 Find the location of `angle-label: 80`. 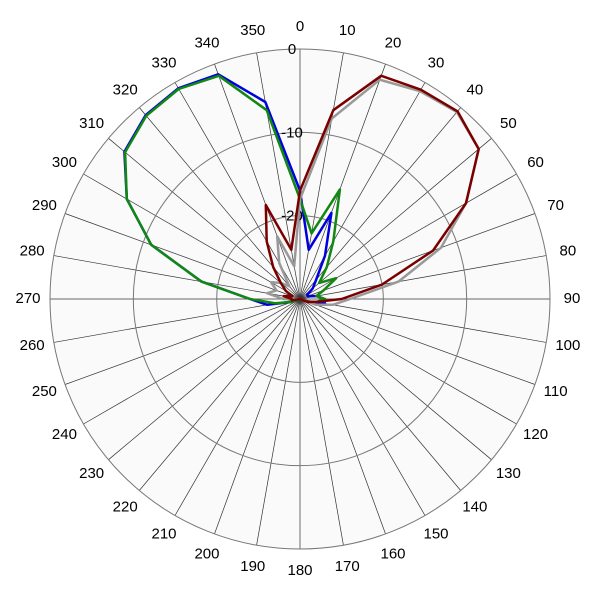

angle-label: 80 is located at coordinates (568, 251).